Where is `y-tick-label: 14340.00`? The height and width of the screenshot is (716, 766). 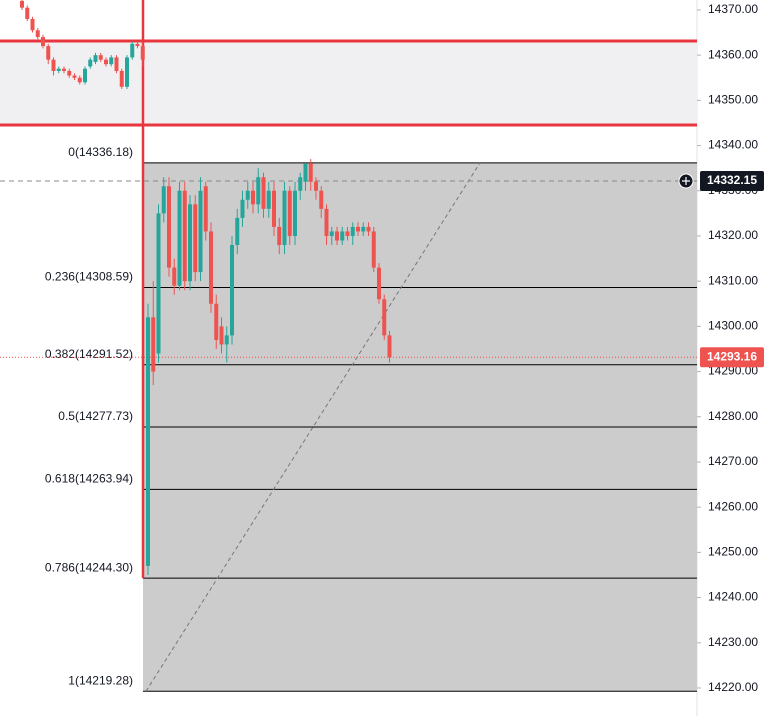
y-tick-label: 14340.00 is located at coordinates (733, 145).